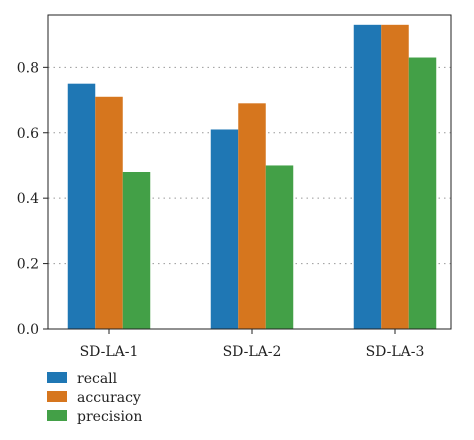  I want to click on x-tick-label: SD-LA-1, so click(109, 352).